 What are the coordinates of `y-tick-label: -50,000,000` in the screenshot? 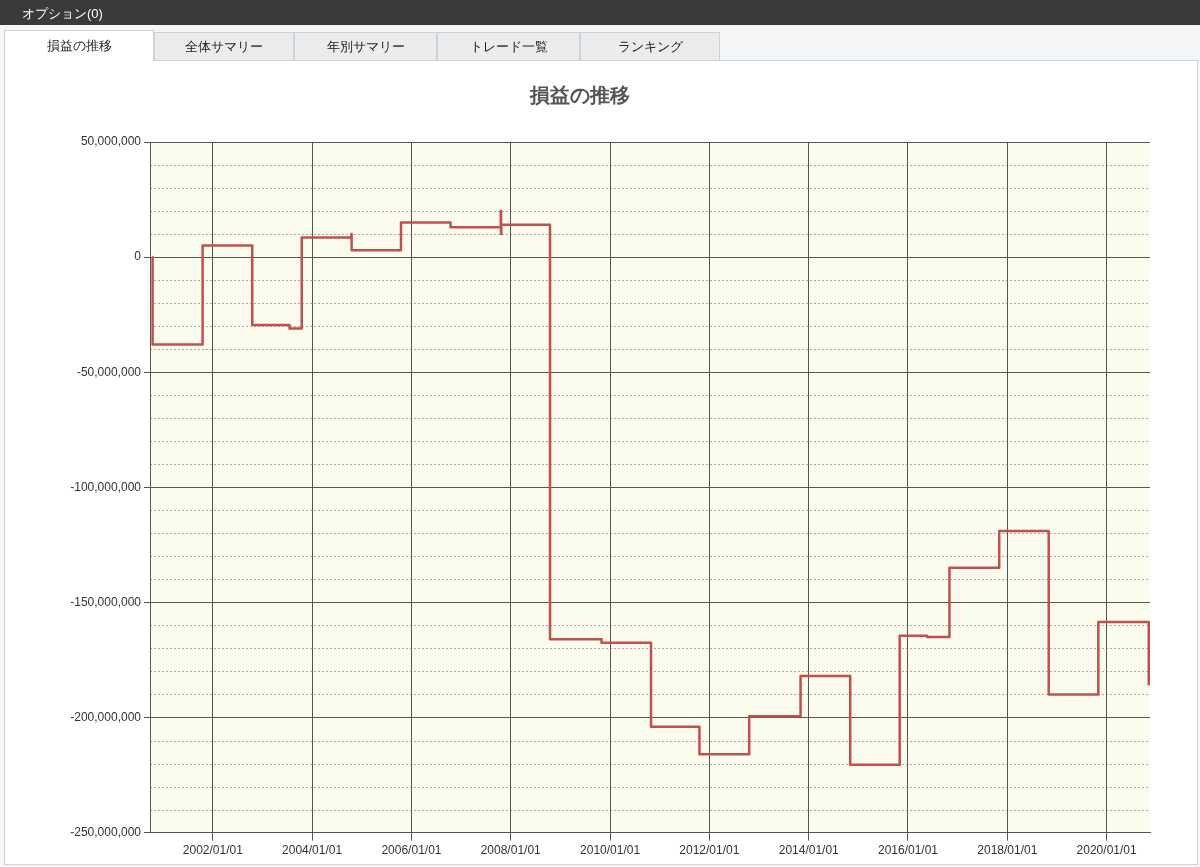 It's located at (109, 371).